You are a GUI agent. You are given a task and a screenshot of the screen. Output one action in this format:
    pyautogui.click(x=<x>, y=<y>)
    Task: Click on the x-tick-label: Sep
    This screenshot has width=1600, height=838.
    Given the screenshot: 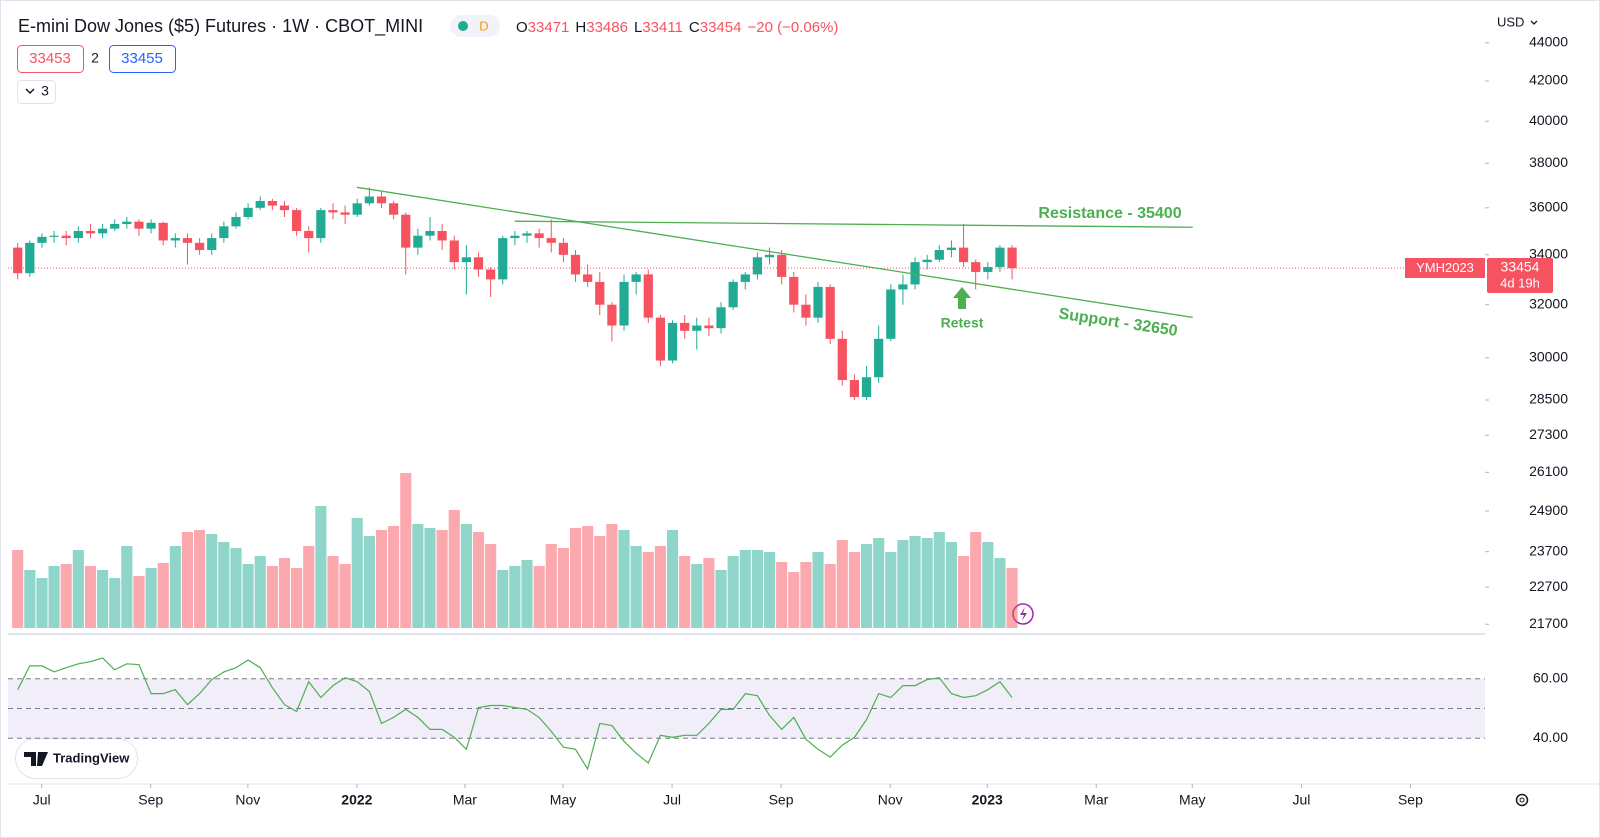 What is the action you would take?
    pyautogui.click(x=1410, y=800)
    